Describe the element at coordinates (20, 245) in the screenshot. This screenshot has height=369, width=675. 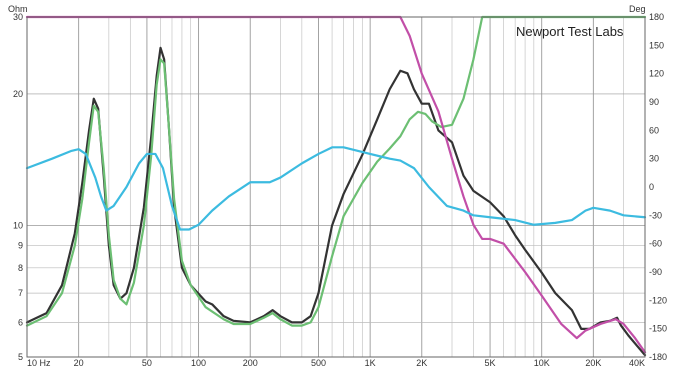
I see `y-left-tick-label: 9` at that location.